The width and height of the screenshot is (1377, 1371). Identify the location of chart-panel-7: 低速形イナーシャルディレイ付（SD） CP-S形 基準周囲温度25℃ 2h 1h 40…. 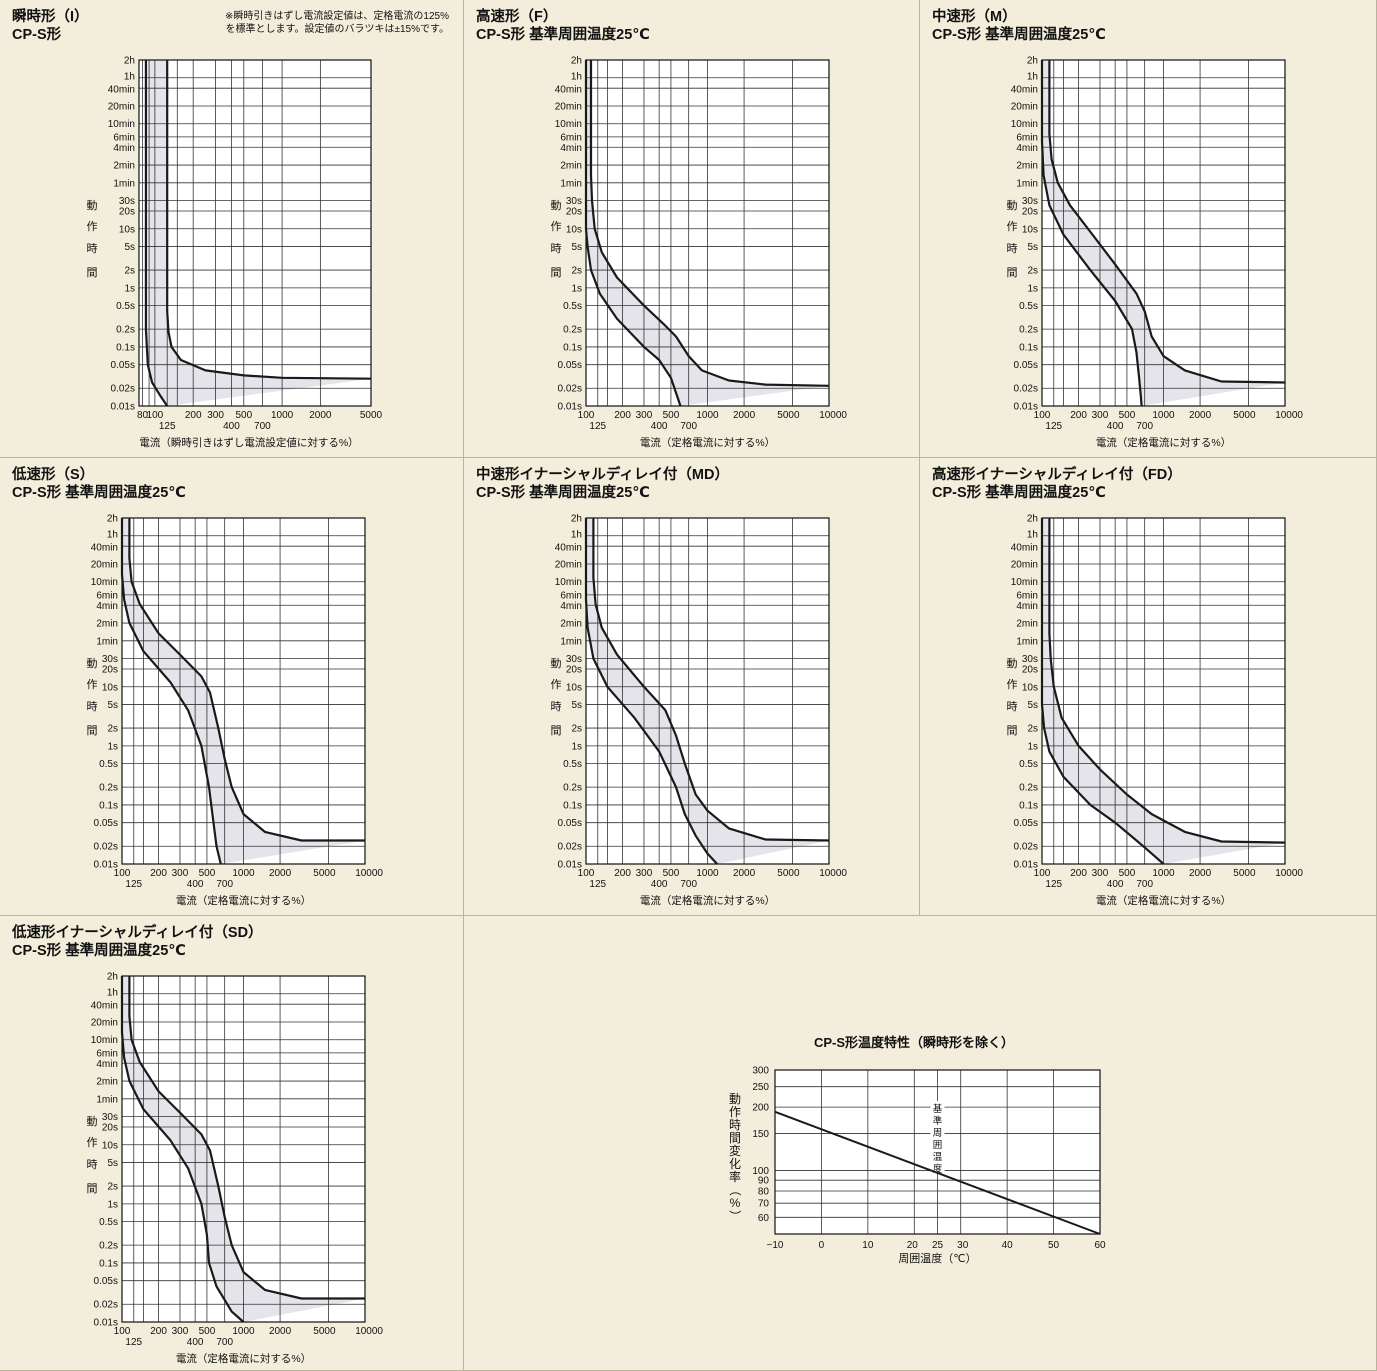
(232, 1143).